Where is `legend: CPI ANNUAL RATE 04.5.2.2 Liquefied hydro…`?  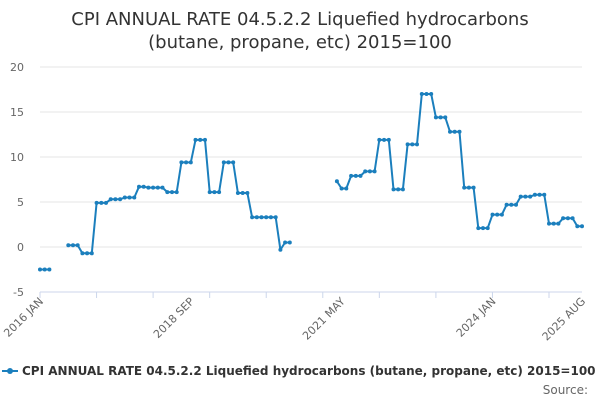
legend: CPI ANNUAL RATE 04.5.2.2 Liquefied hydro… is located at coordinates (298, 371).